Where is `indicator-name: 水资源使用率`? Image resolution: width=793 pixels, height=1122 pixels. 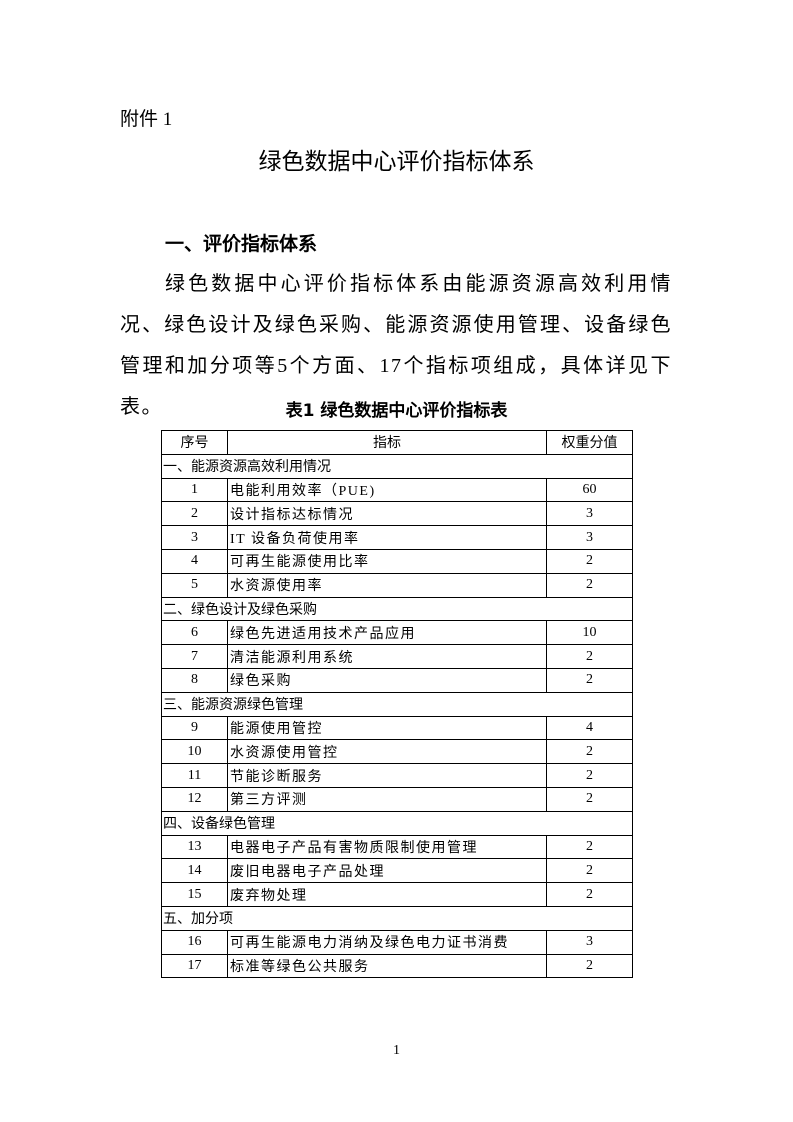 indicator-name: 水资源使用率 is located at coordinates (387, 585).